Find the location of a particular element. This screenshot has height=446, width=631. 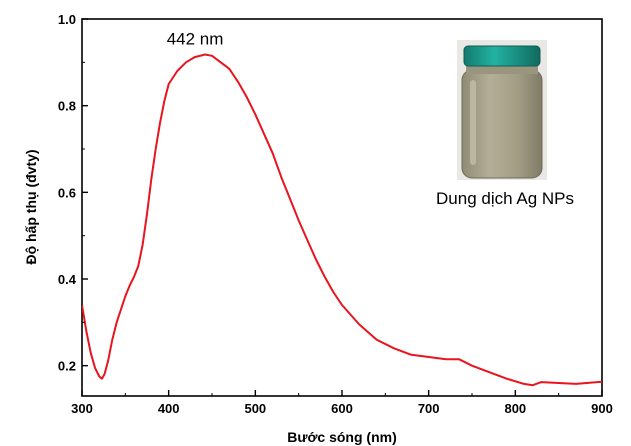

x-tick-label: 500 is located at coordinates (255, 408).